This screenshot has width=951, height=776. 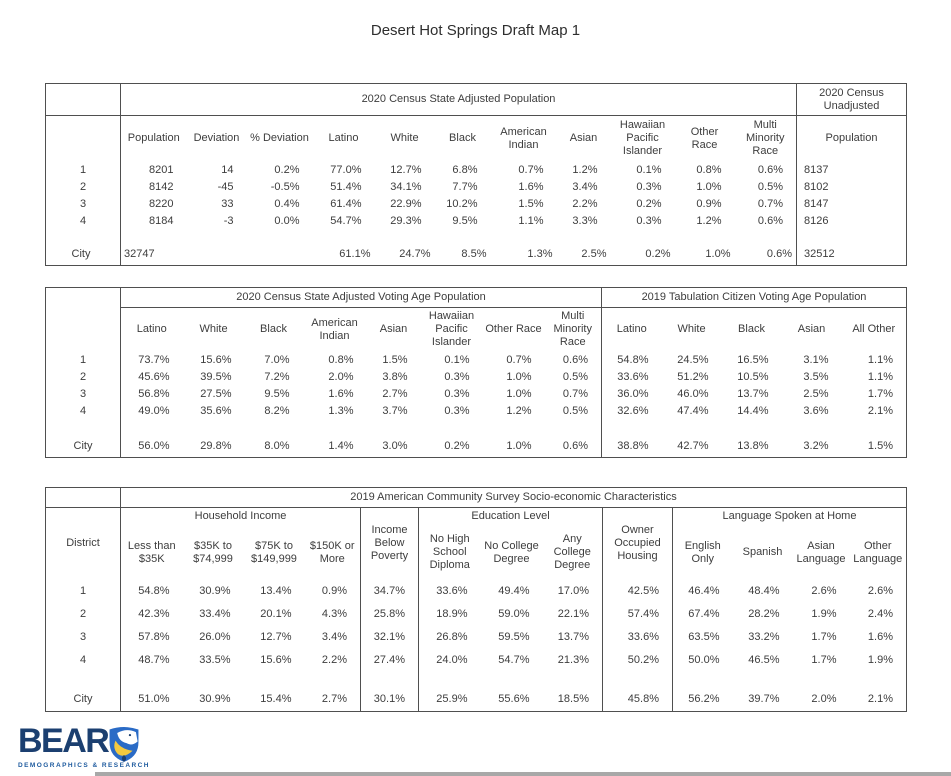 I want to click on header-cell: Spanish, so click(x=762, y=552).